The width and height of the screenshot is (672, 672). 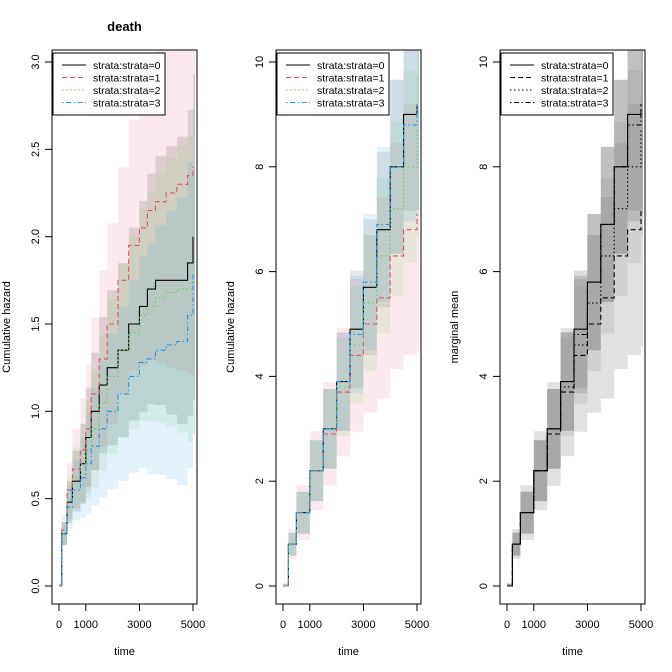 I want to click on y-tick-label: 2.5, so click(x=36, y=149).